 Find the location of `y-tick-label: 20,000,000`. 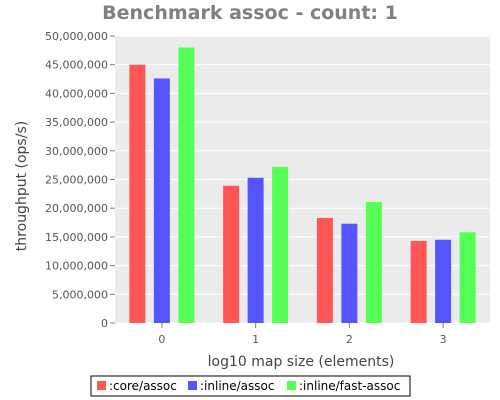

y-tick-label: 20,000,000 is located at coordinates (76, 208).